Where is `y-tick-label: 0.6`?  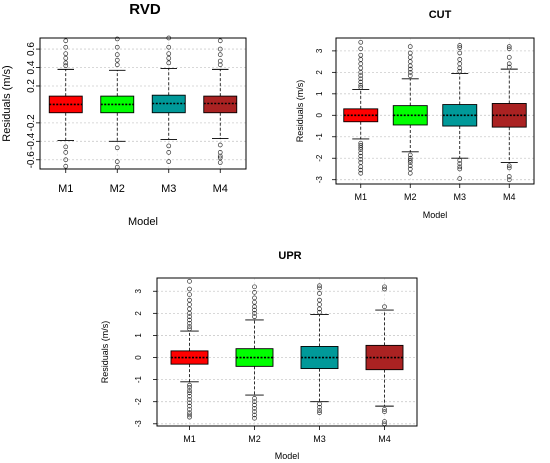 y-tick-label: 0.6 is located at coordinates (31, 49).